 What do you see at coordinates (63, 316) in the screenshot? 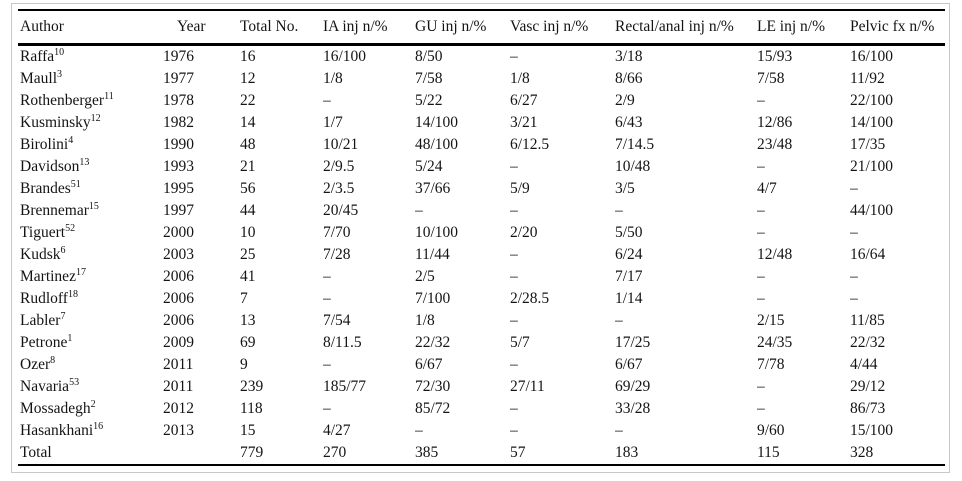
I see `reference-number: 7` at bounding box center [63, 316].